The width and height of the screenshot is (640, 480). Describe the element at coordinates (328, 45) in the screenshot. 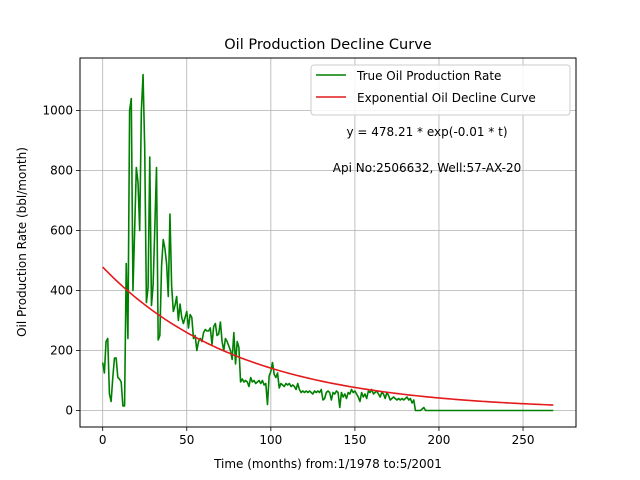

I see `chart-title: Oil Production Decline Curve` at that location.